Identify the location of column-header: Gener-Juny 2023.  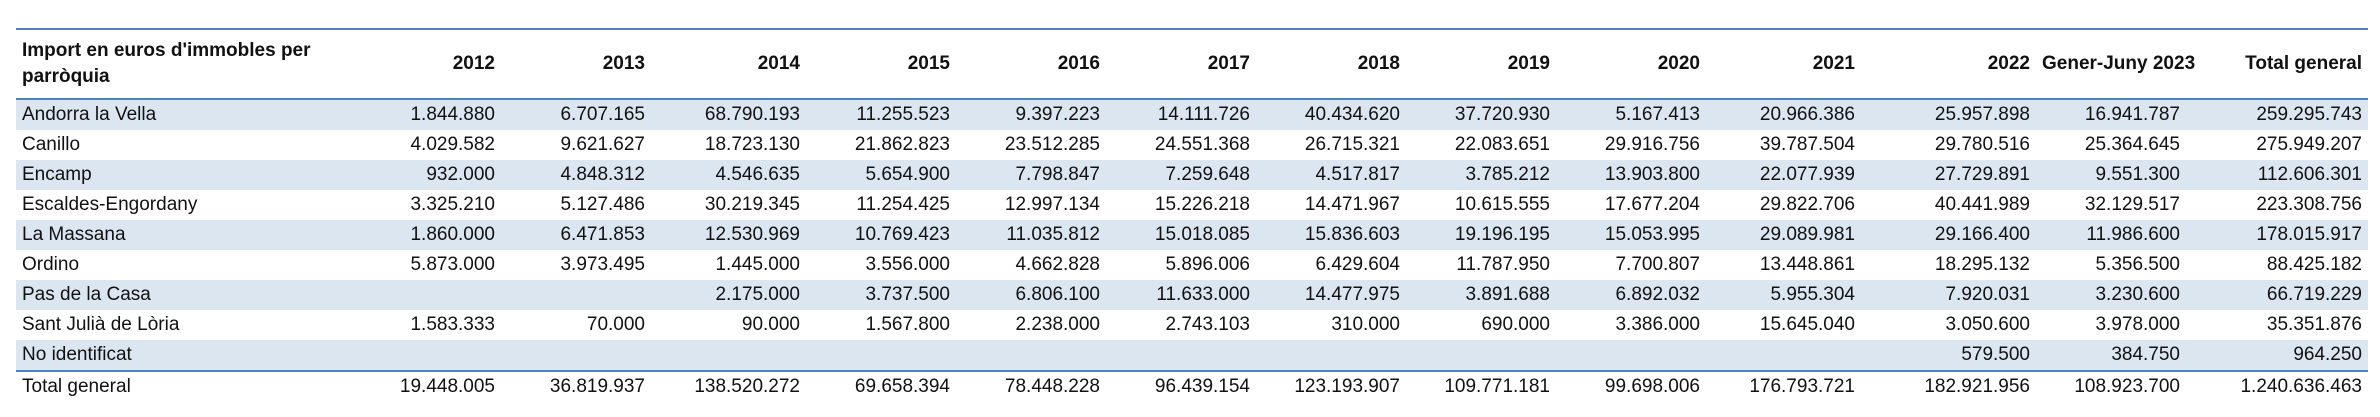
(2115, 64).